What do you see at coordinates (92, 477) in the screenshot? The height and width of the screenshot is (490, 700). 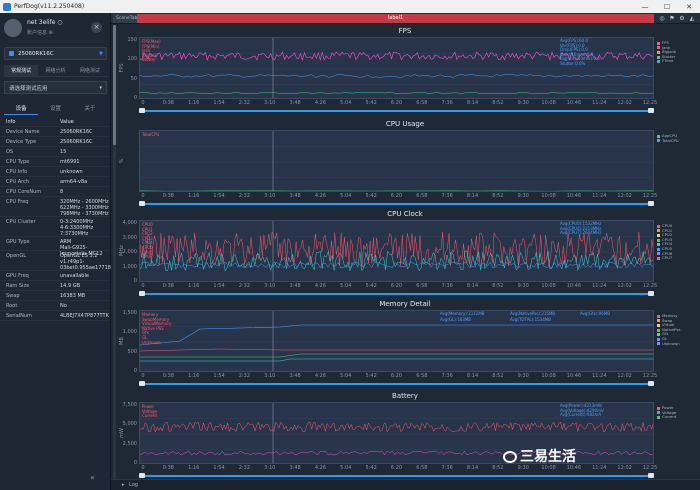 I see `collapse-sidebar-button: «` at bounding box center [92, 477].